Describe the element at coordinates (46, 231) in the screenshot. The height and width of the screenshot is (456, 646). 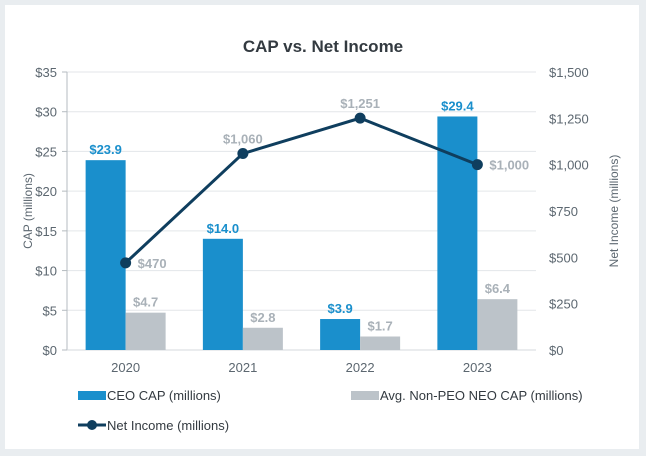
I see `y-tick-label: $15` at that location.